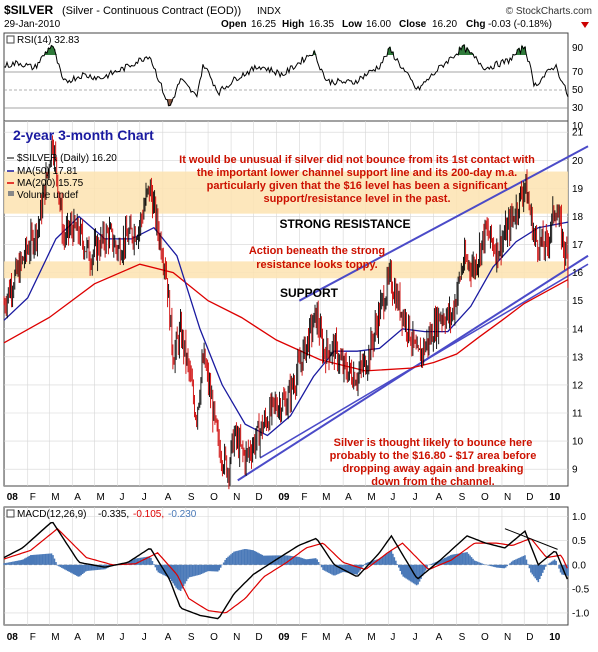  What do you see at coordinates (520, 24) in the screenshot?
I see `chg-value: -0.03 (-0.18%)` at bounding box center [520, 24].